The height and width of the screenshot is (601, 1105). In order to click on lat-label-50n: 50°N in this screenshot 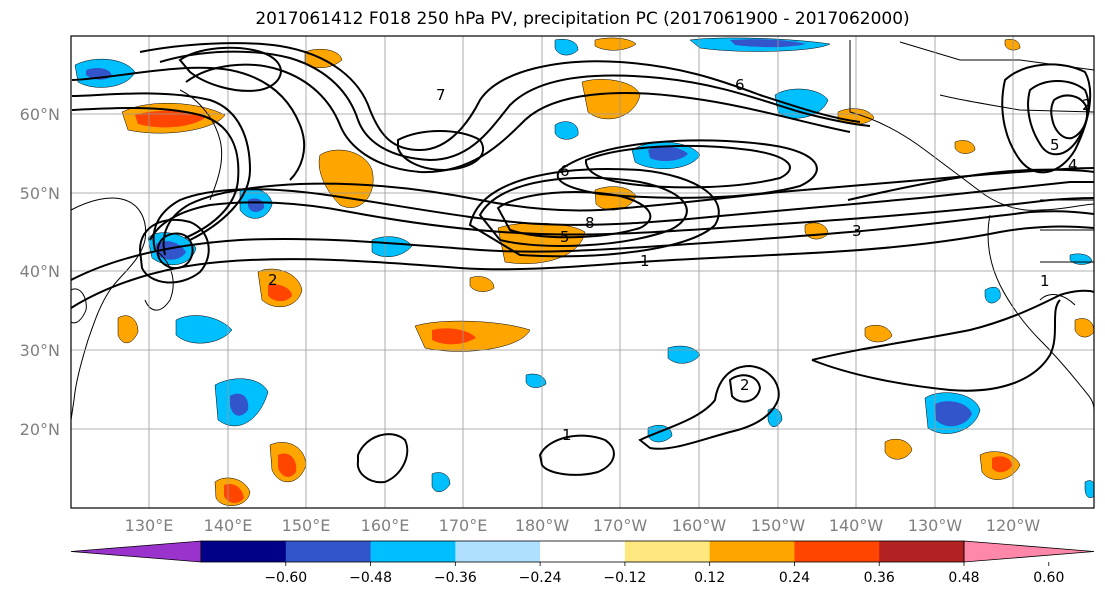, I will do `click(40, 193)`.